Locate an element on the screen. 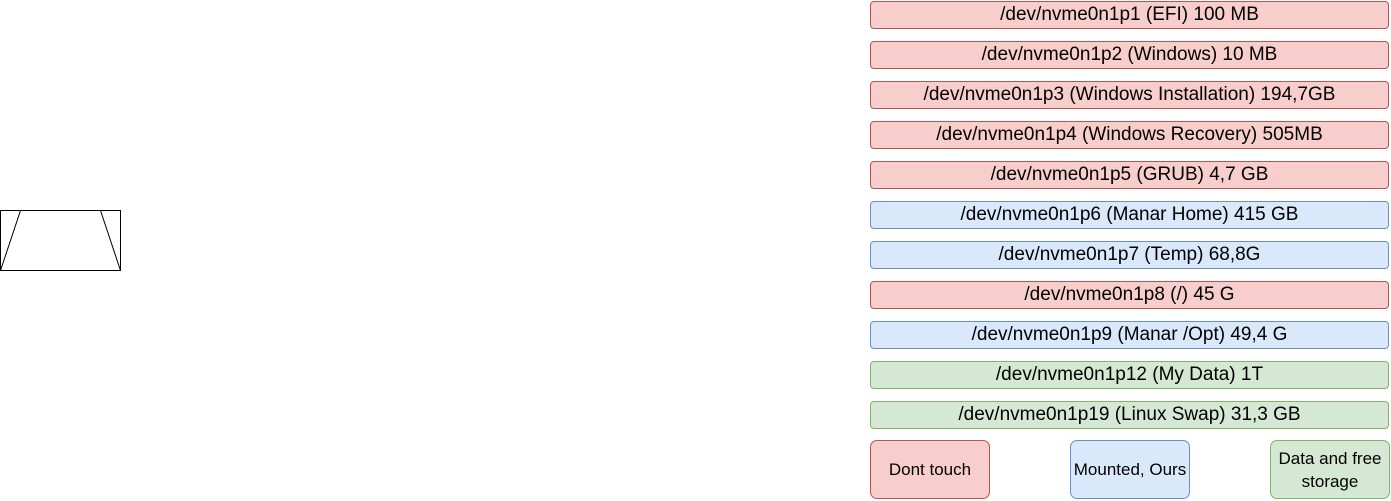  partition-p5: /dev/nvme0n1p5 (GRUB) 4,7 GB is located at coordinates (1129, 175).